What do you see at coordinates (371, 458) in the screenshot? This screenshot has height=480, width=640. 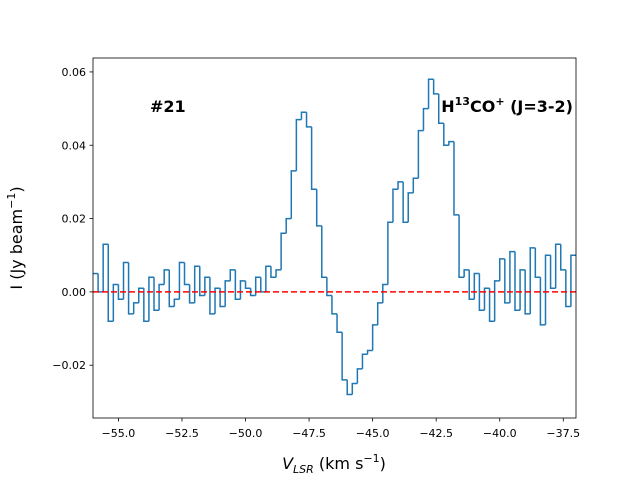 I see `x-label-sup: −1` at bounding box center [371, 458].